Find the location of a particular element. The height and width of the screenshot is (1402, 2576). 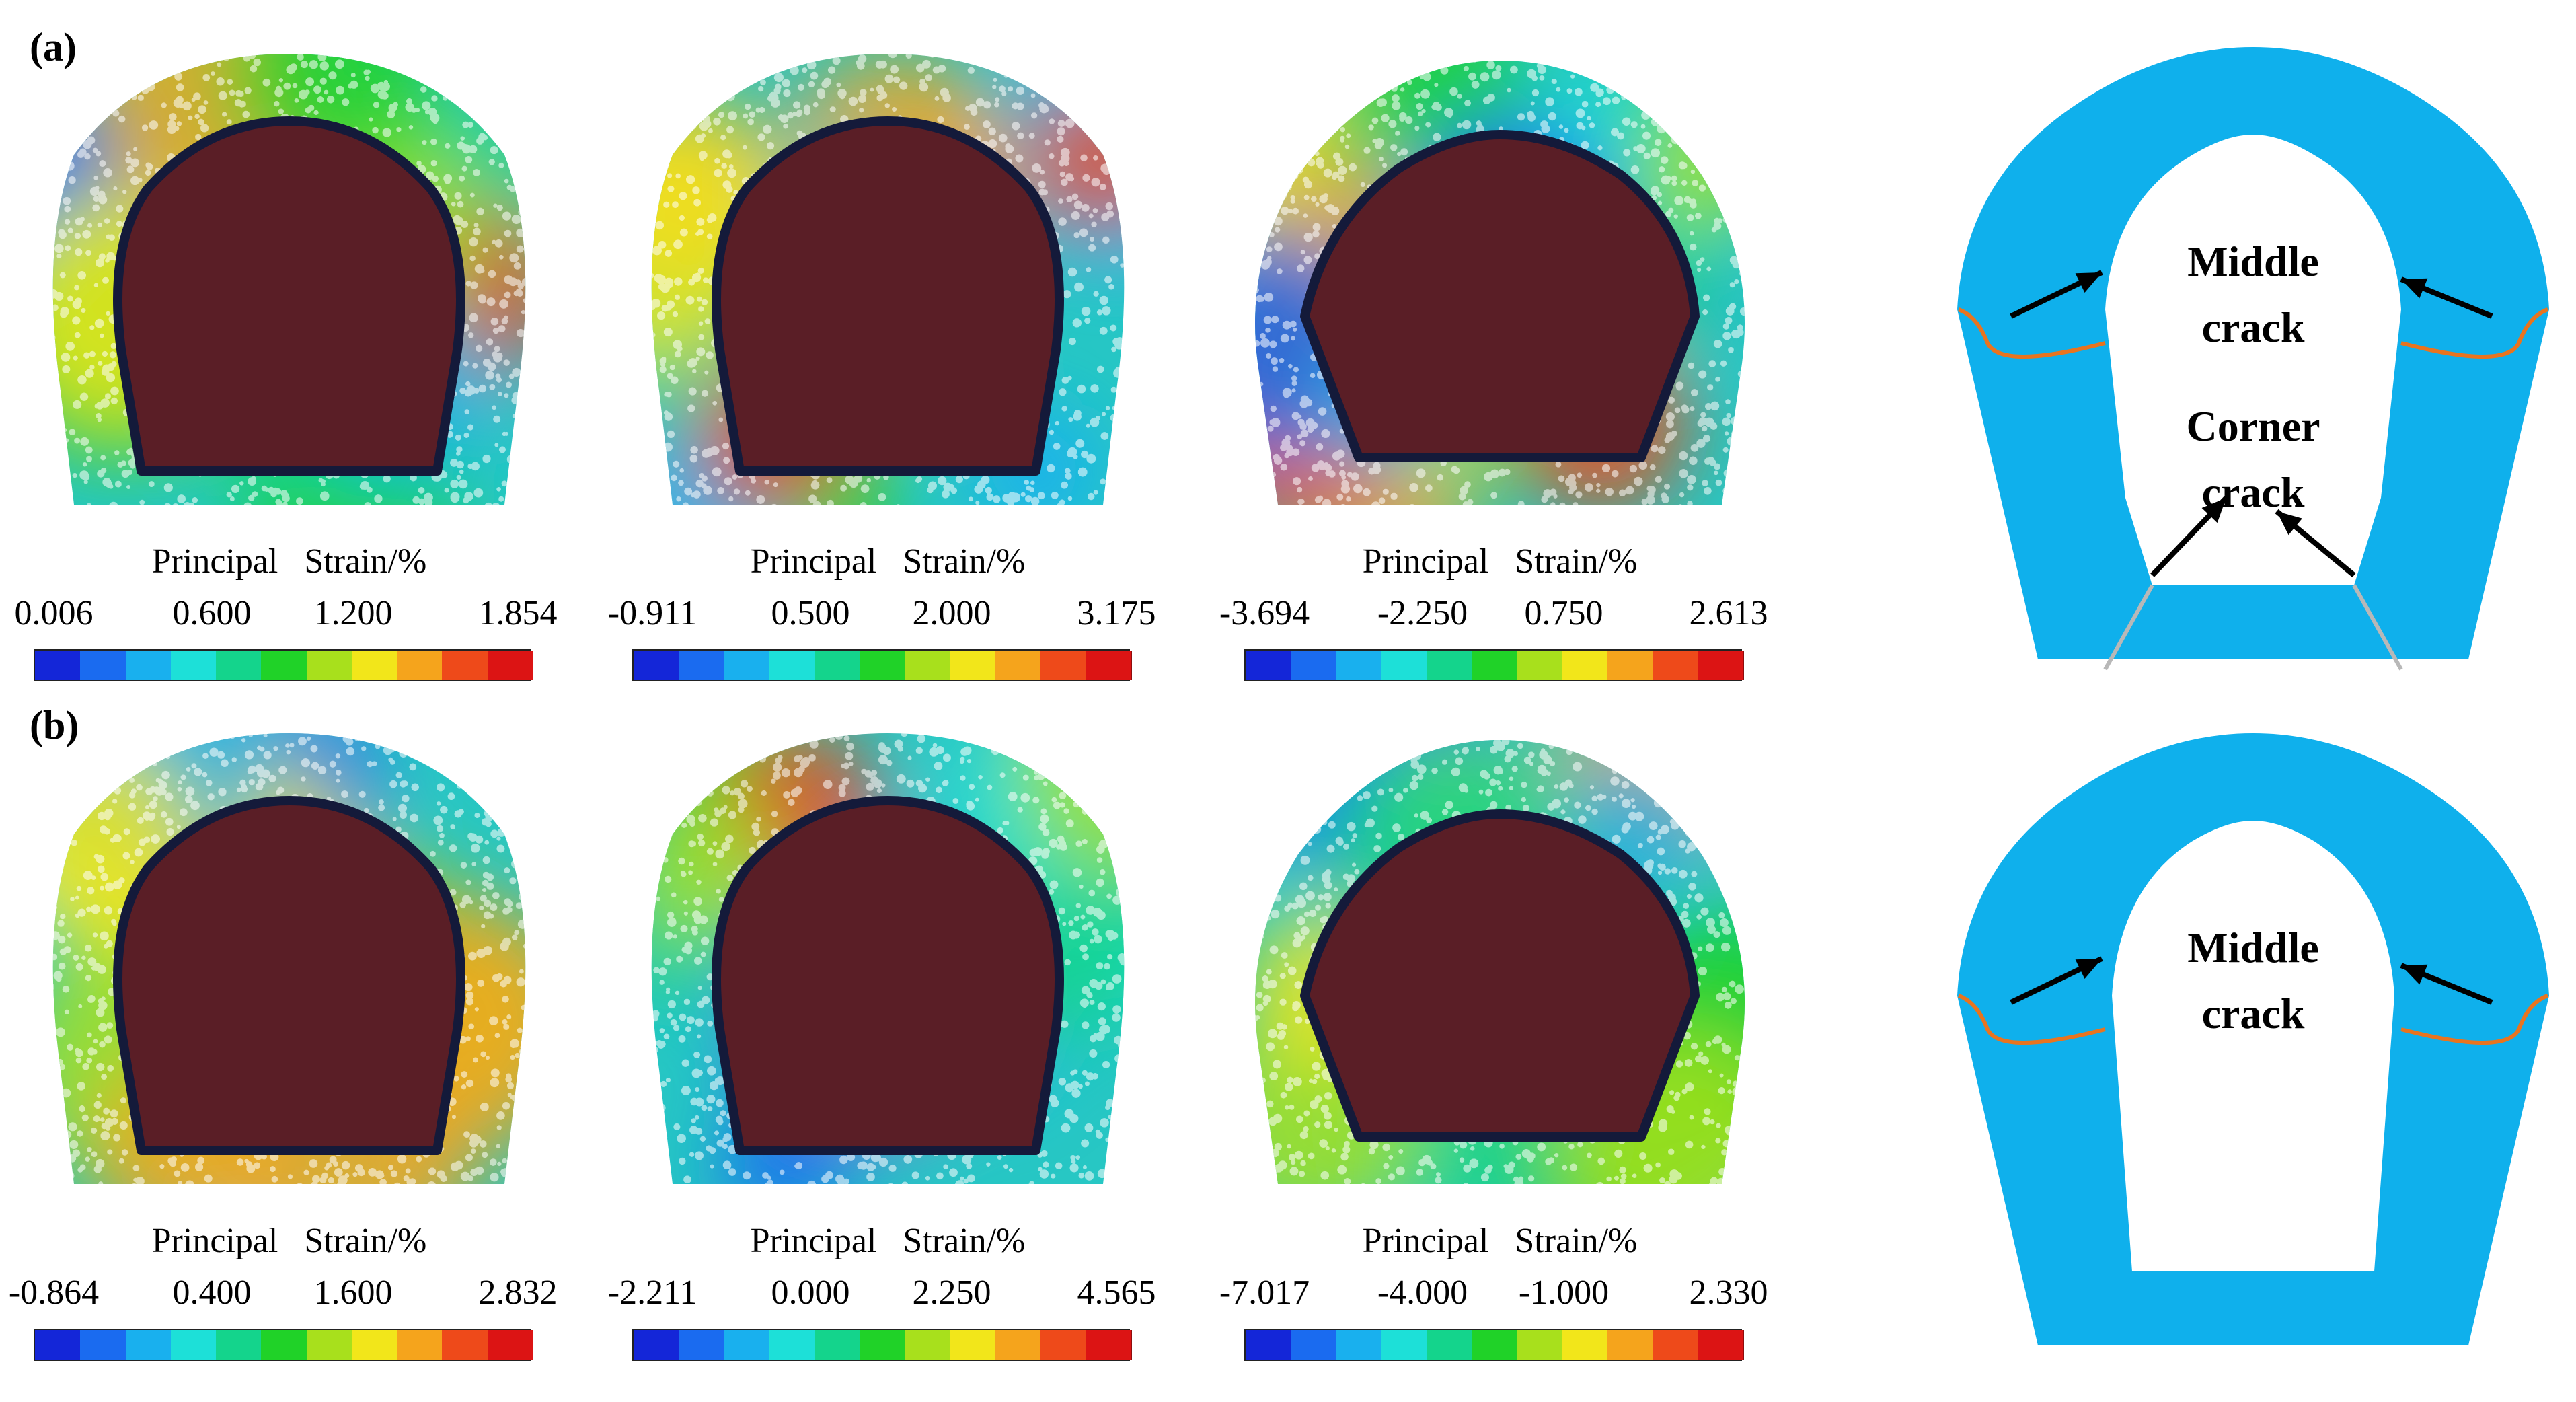

schematic-label-corner: Corner is located at coordinates (2253, 426).